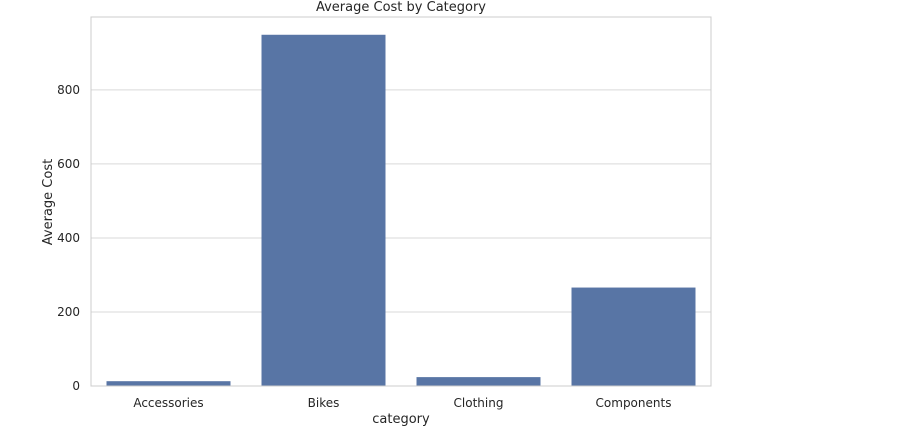 Image resolution: width=898 pixels, height=441 pixels. Describe the element at coordinates (479, 403) in the screenshot. I see `x-tick-label-clothing: Clothing` at that location.